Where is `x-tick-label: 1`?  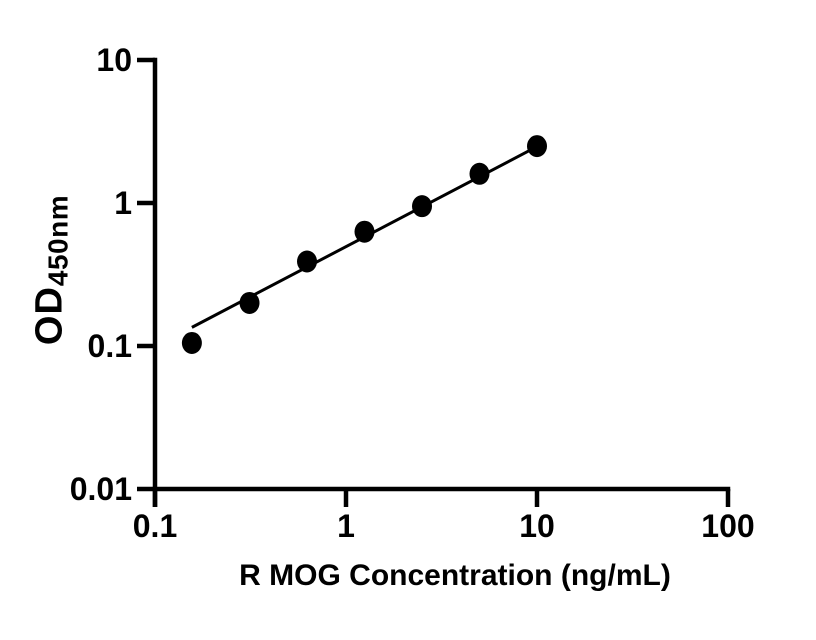
x-tick-label: 1 is located at coordinates (346, 526).